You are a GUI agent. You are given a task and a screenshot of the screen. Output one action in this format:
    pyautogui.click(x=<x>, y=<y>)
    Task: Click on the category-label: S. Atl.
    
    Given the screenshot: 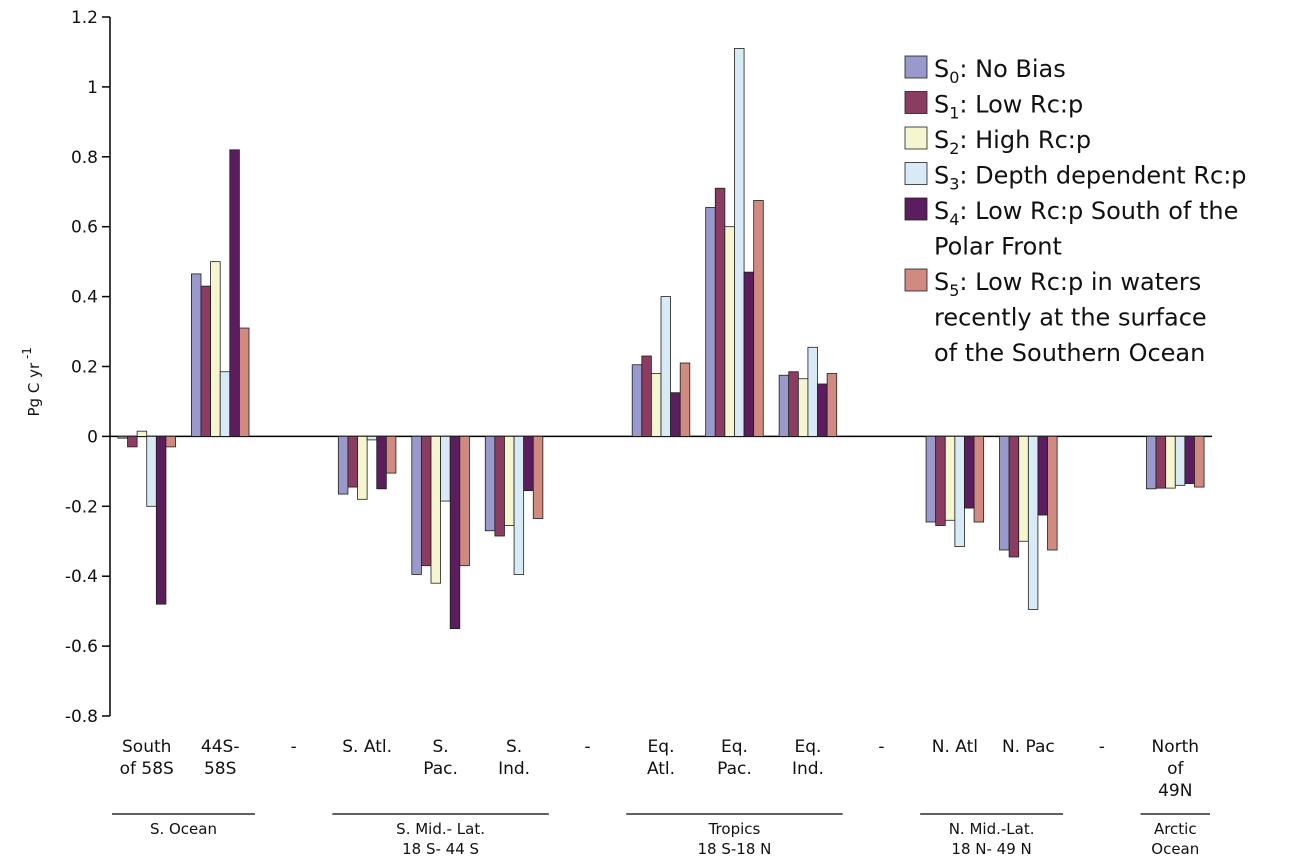 What is the action you would take?
    pyautogui.click(x=367, y=747)
    